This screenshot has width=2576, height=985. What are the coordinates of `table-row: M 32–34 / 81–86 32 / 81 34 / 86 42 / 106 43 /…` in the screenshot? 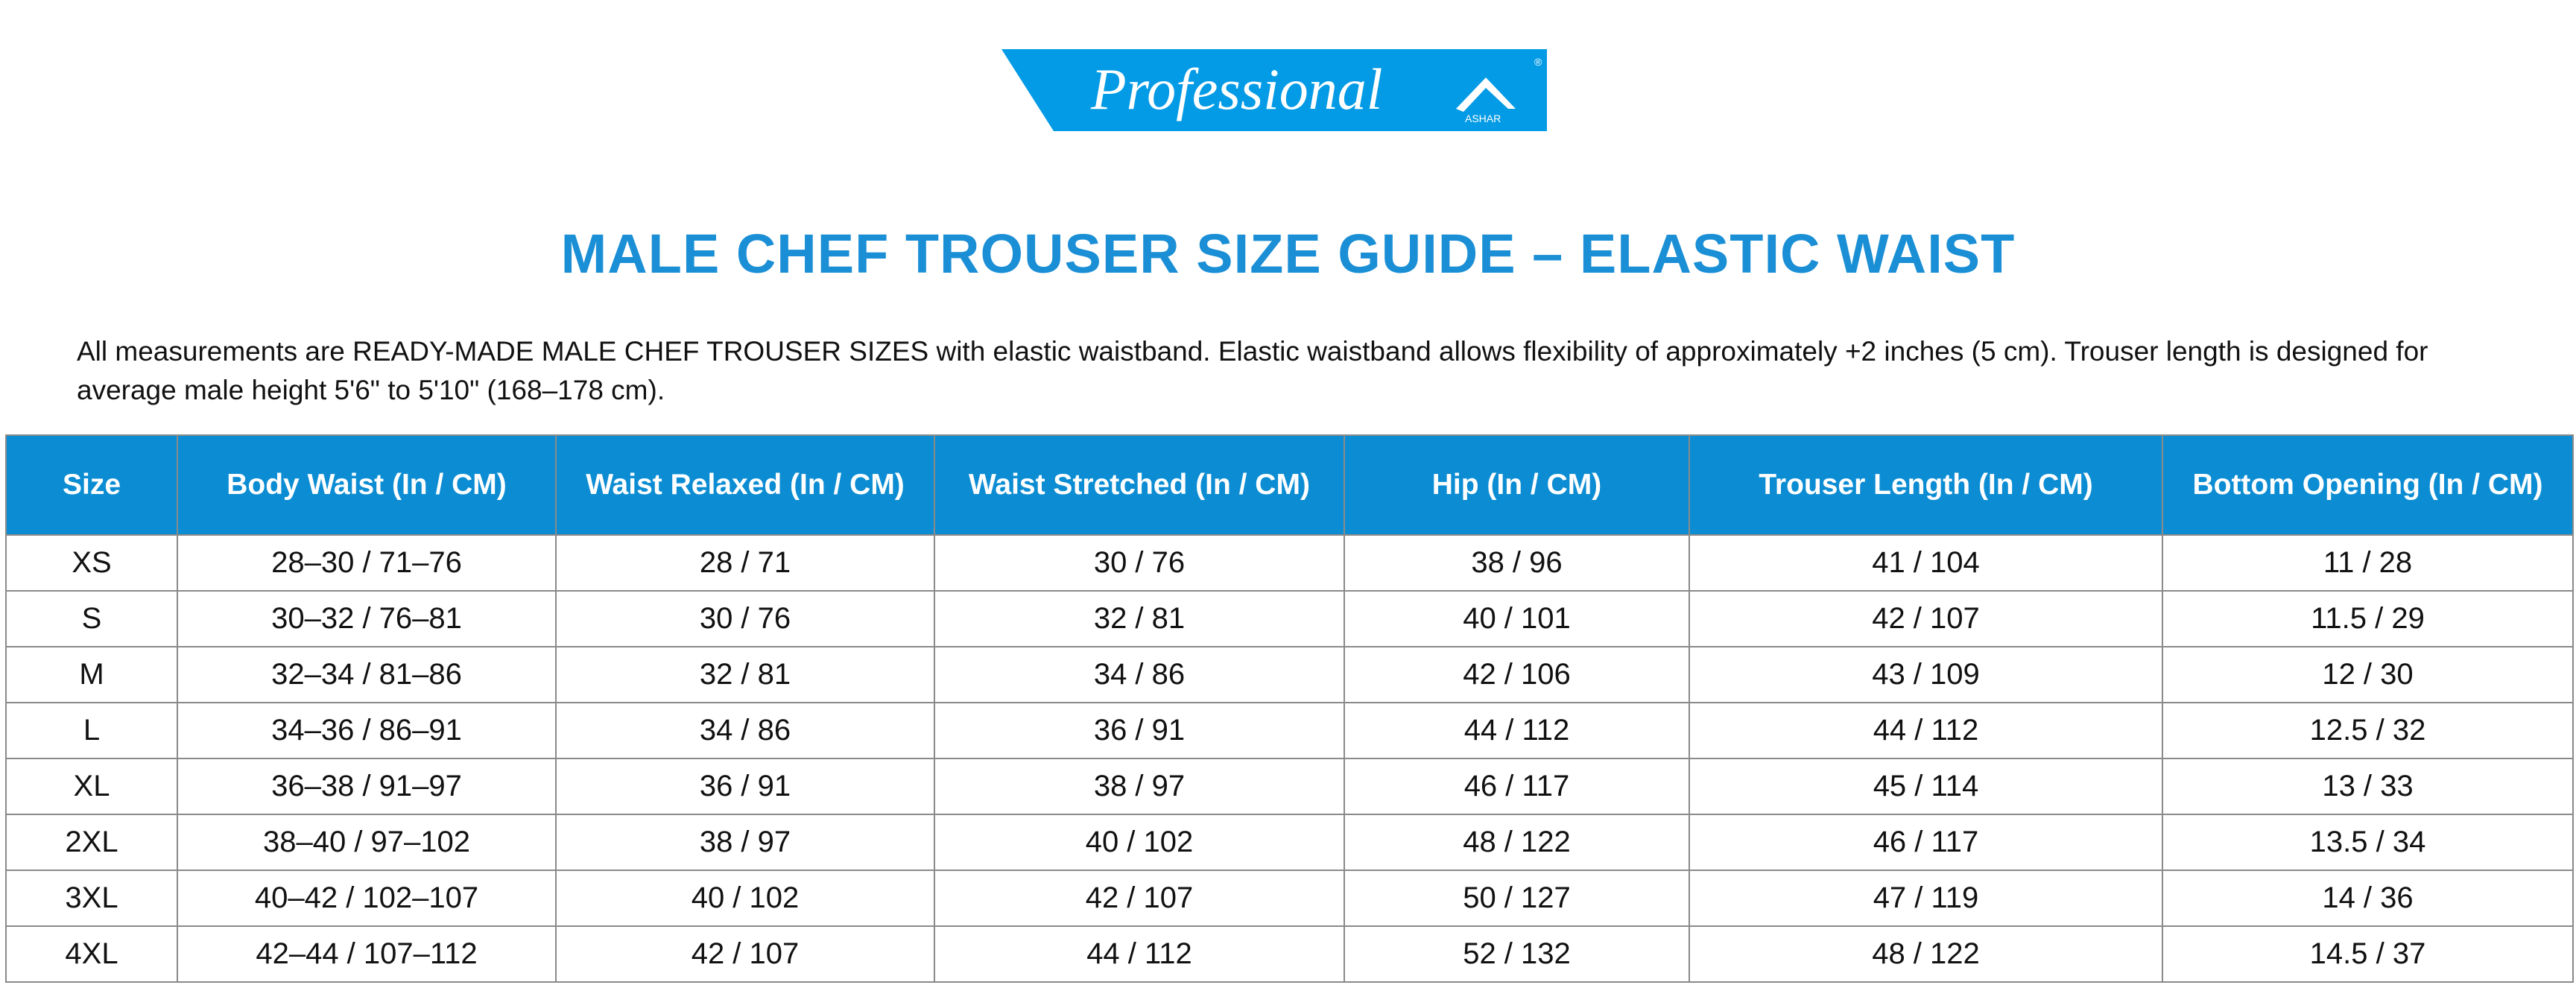 It's located at (1290, 674).